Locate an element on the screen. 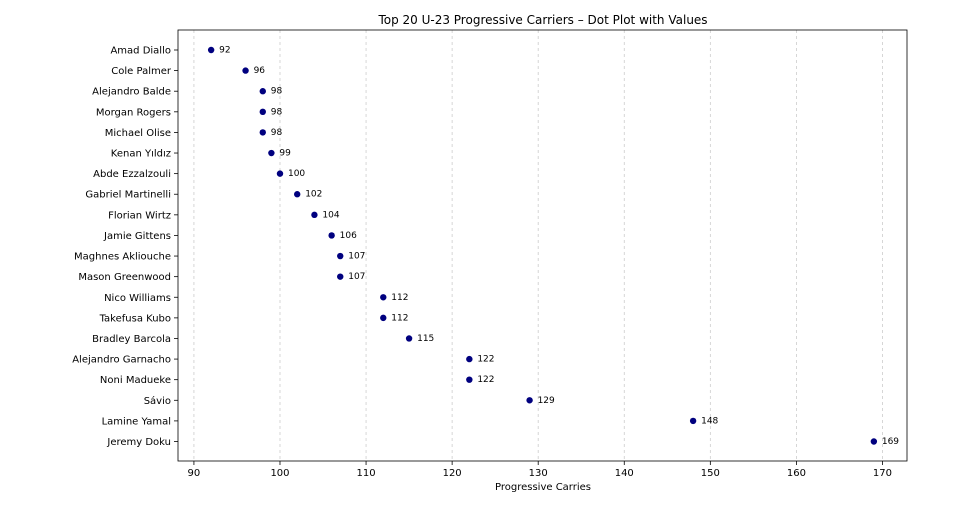 This screenshot has width=977, height=505. x-tick-label: 150 is located at coordinates (710, 473).